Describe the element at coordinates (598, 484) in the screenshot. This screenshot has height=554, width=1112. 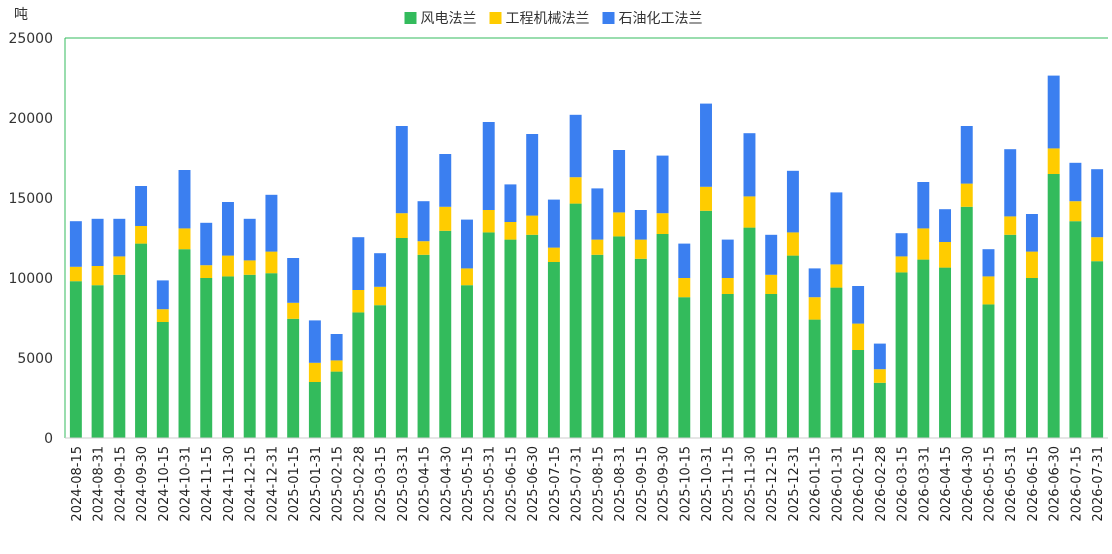
I see `x-tick-label: 2025-08-15` at that location.